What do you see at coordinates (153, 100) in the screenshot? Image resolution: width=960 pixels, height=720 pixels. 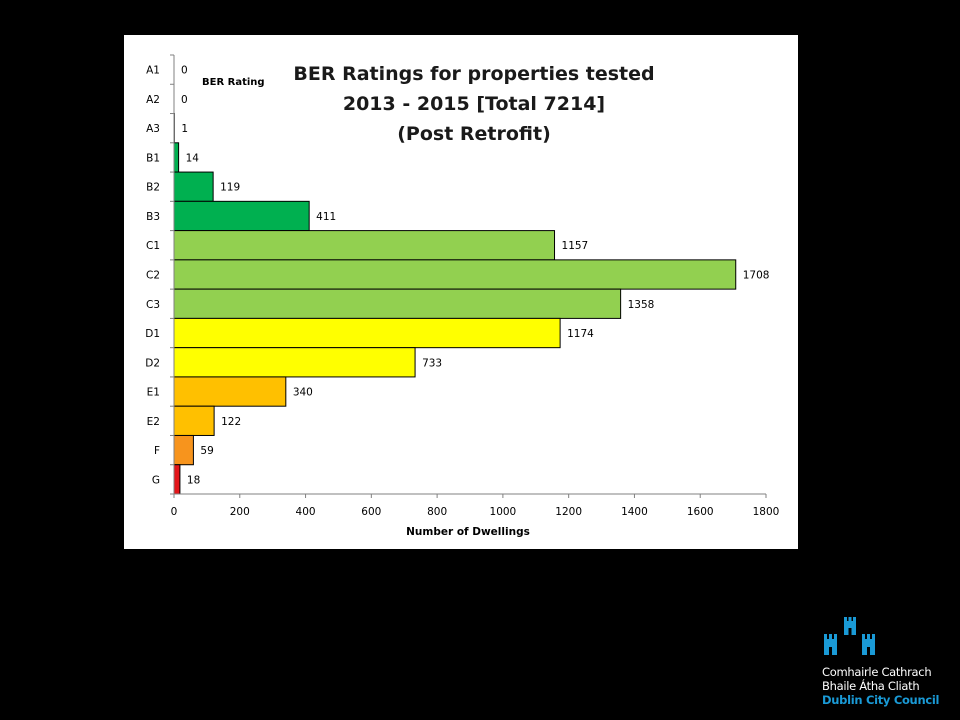 I see `category-label-a2: A2` at bounding box center [153, 100].